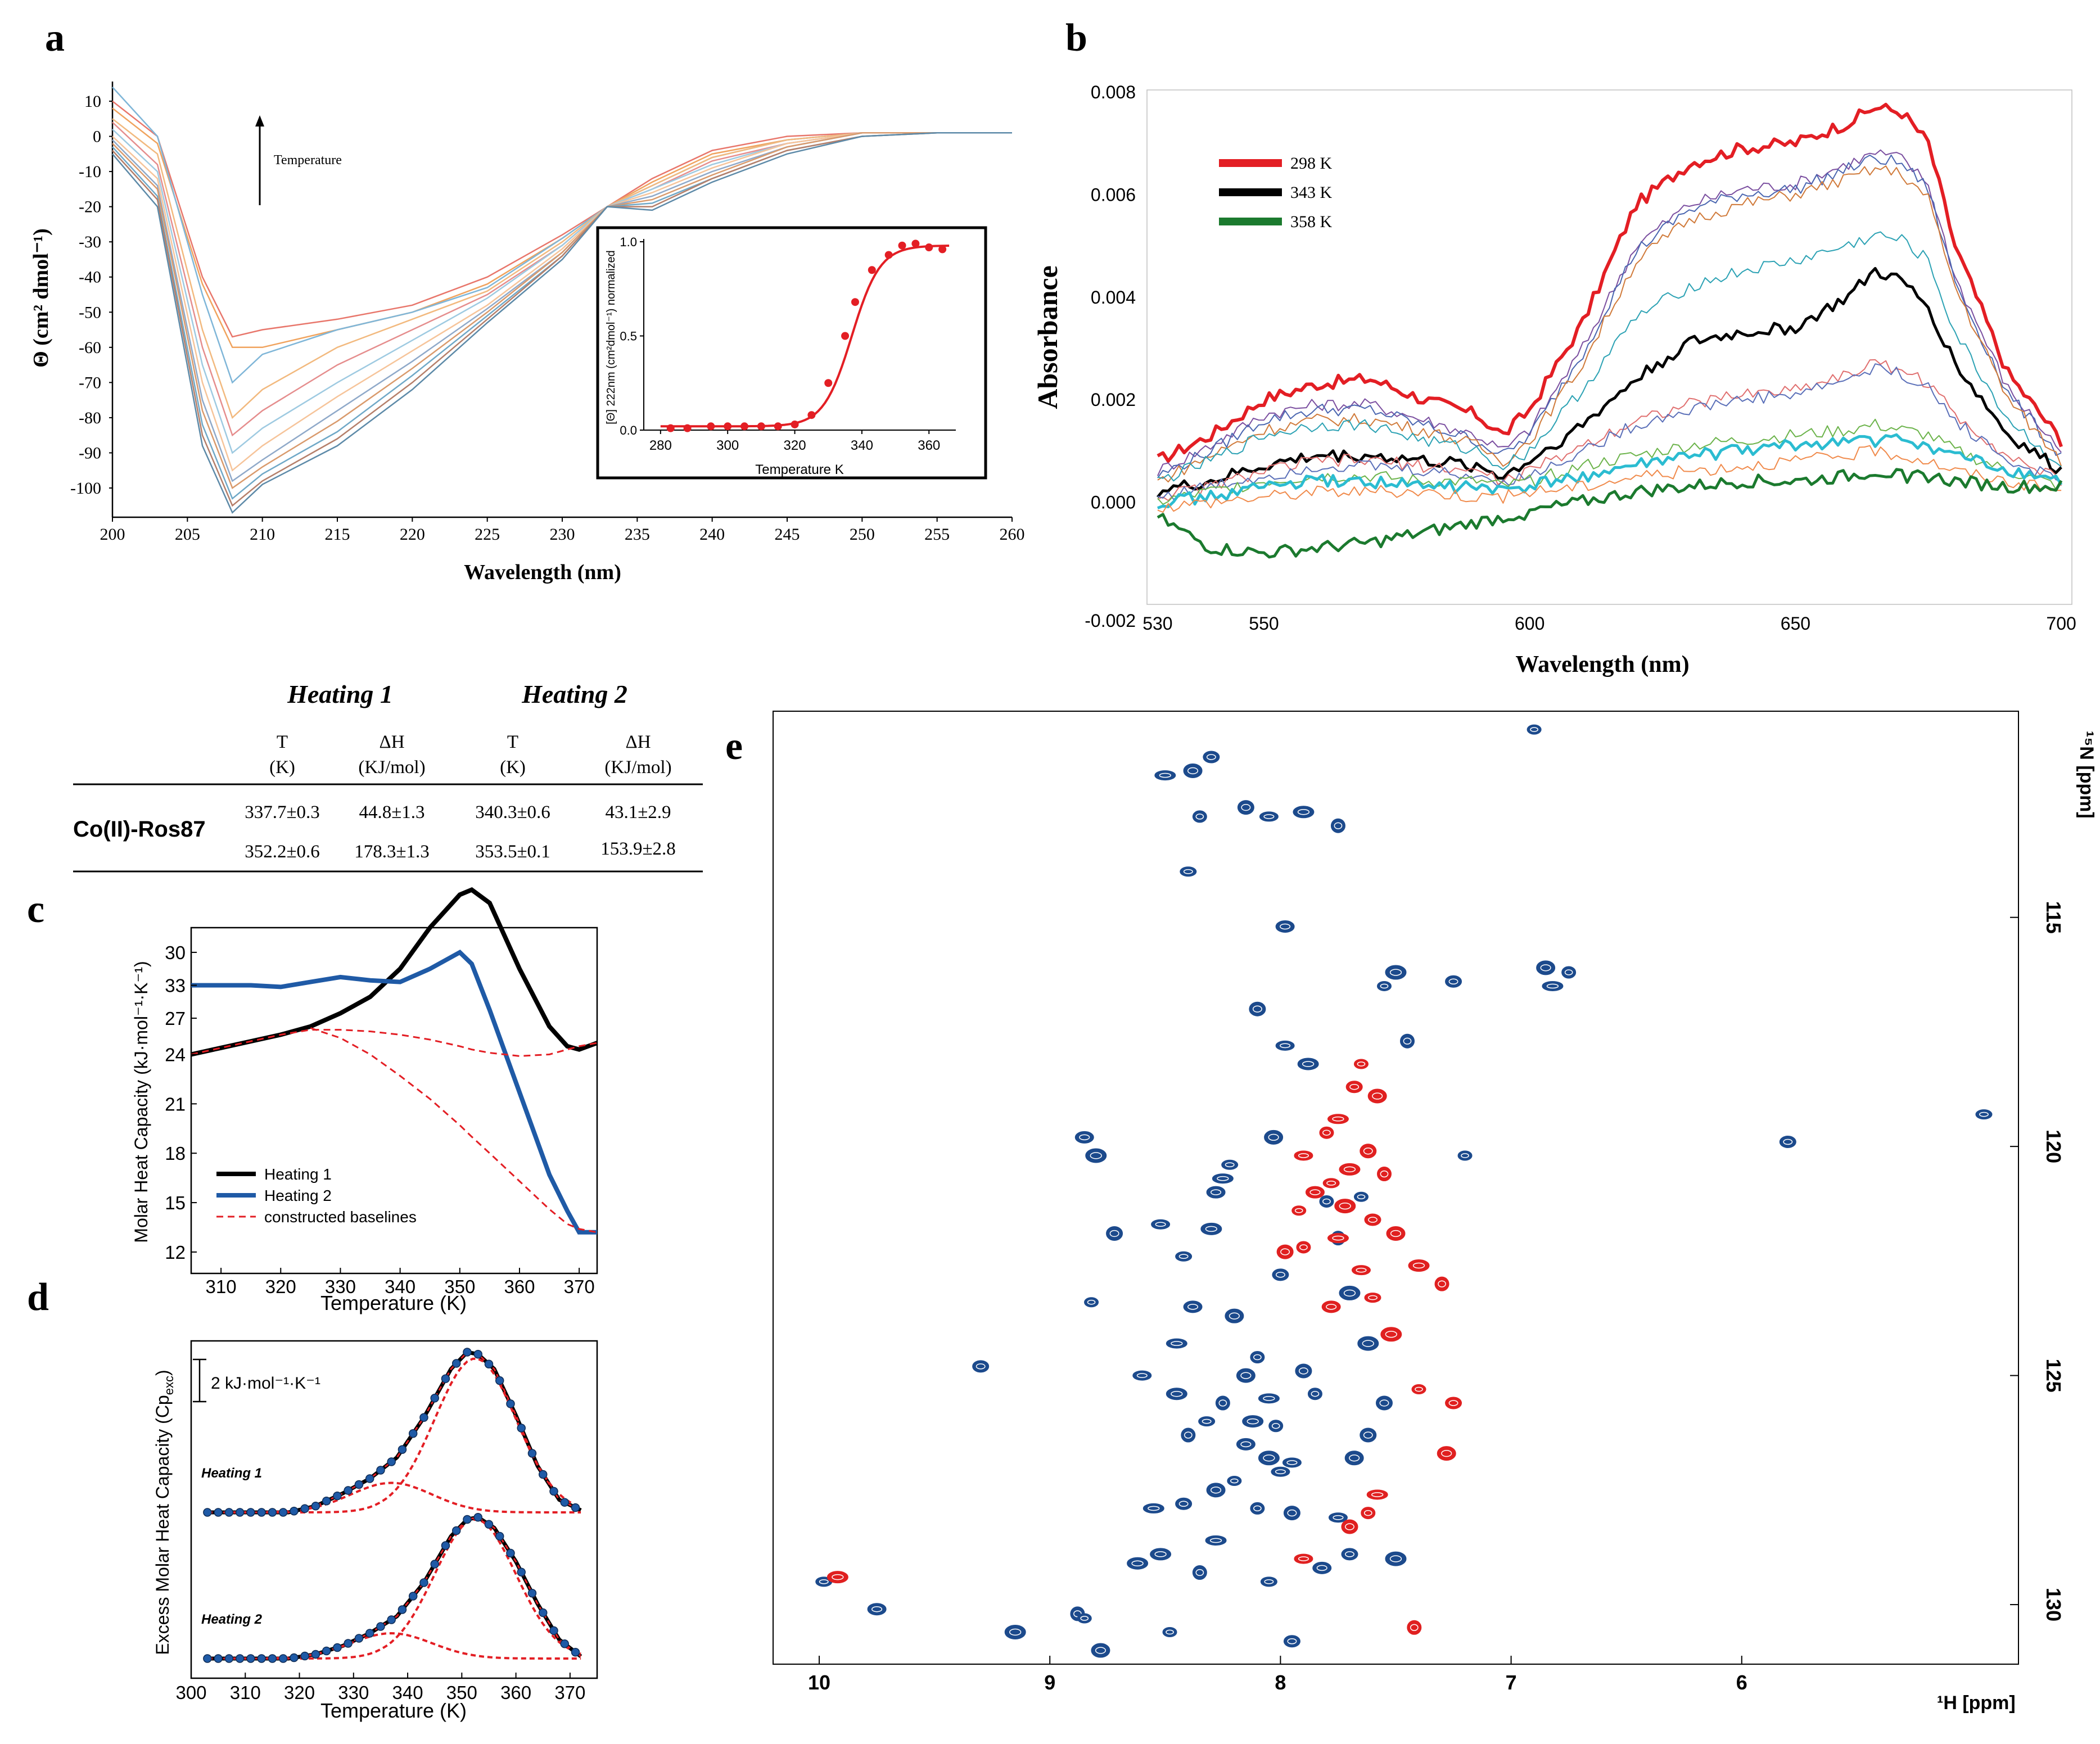 This screenshot has height=1744, width=2100. I want to click on inset-x-tick-label: 340, so click(862, 445).